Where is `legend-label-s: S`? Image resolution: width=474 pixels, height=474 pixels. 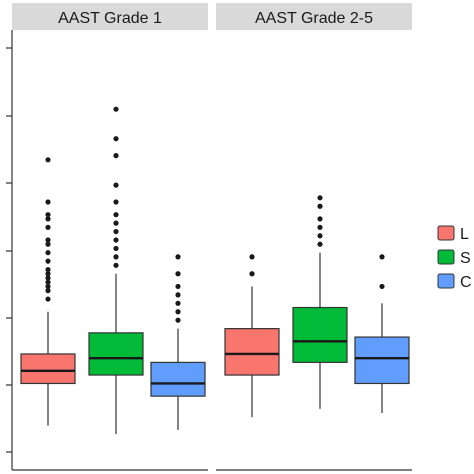
legend-label-s: S is located at coordinates (465, 258).